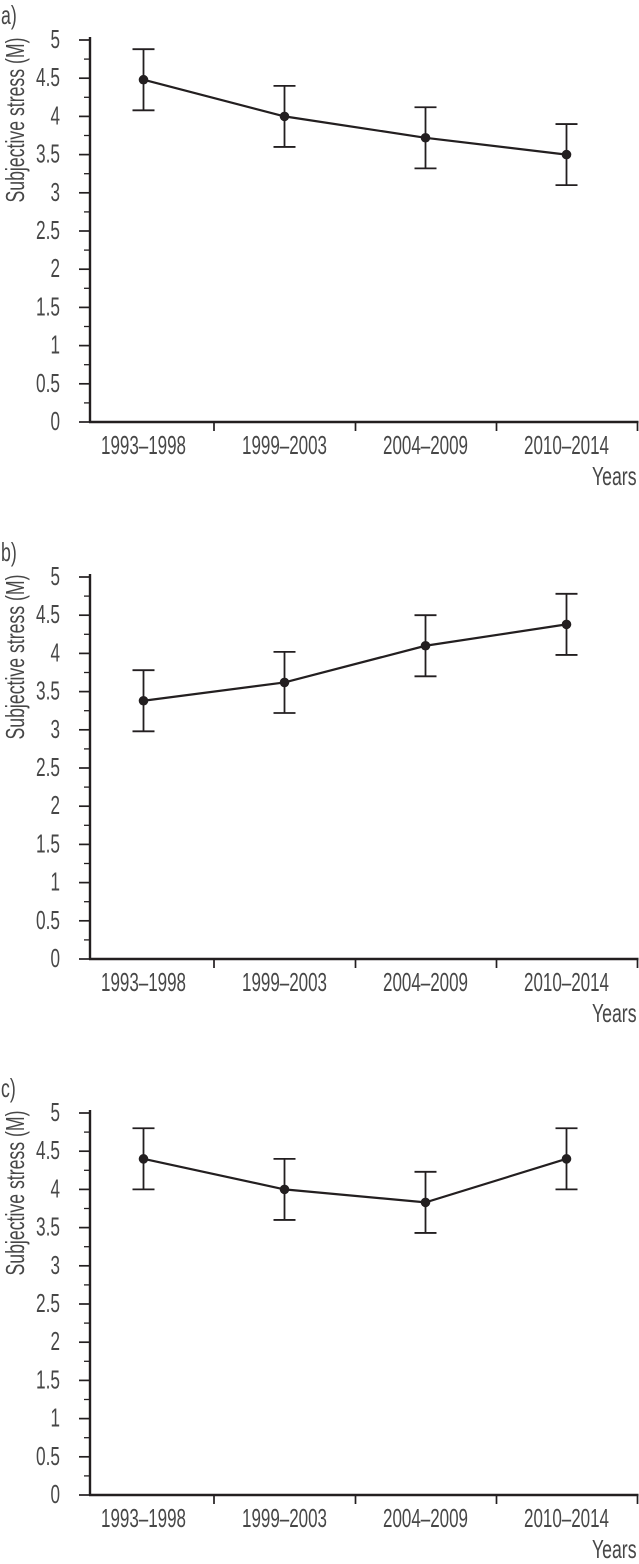  I want to click on panel-label-c: c), so click(8, 1088).